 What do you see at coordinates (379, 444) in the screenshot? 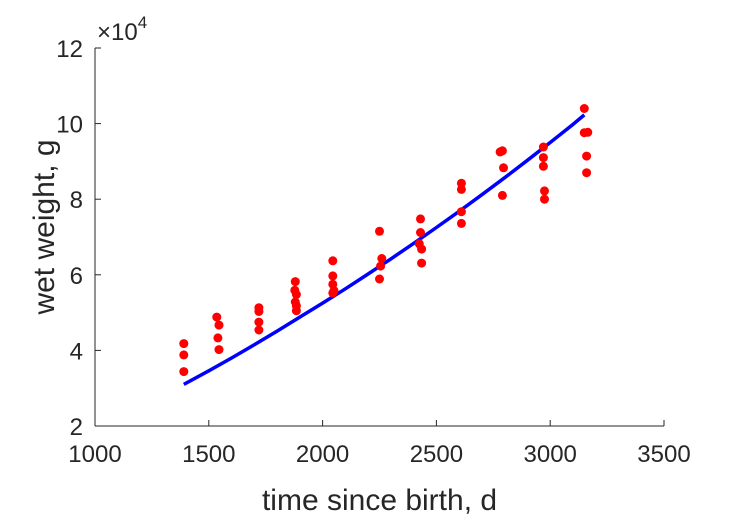
I see `x-ticks: 1000 1500 2000 2500 3000 3500` at bounding box center [379, 444].